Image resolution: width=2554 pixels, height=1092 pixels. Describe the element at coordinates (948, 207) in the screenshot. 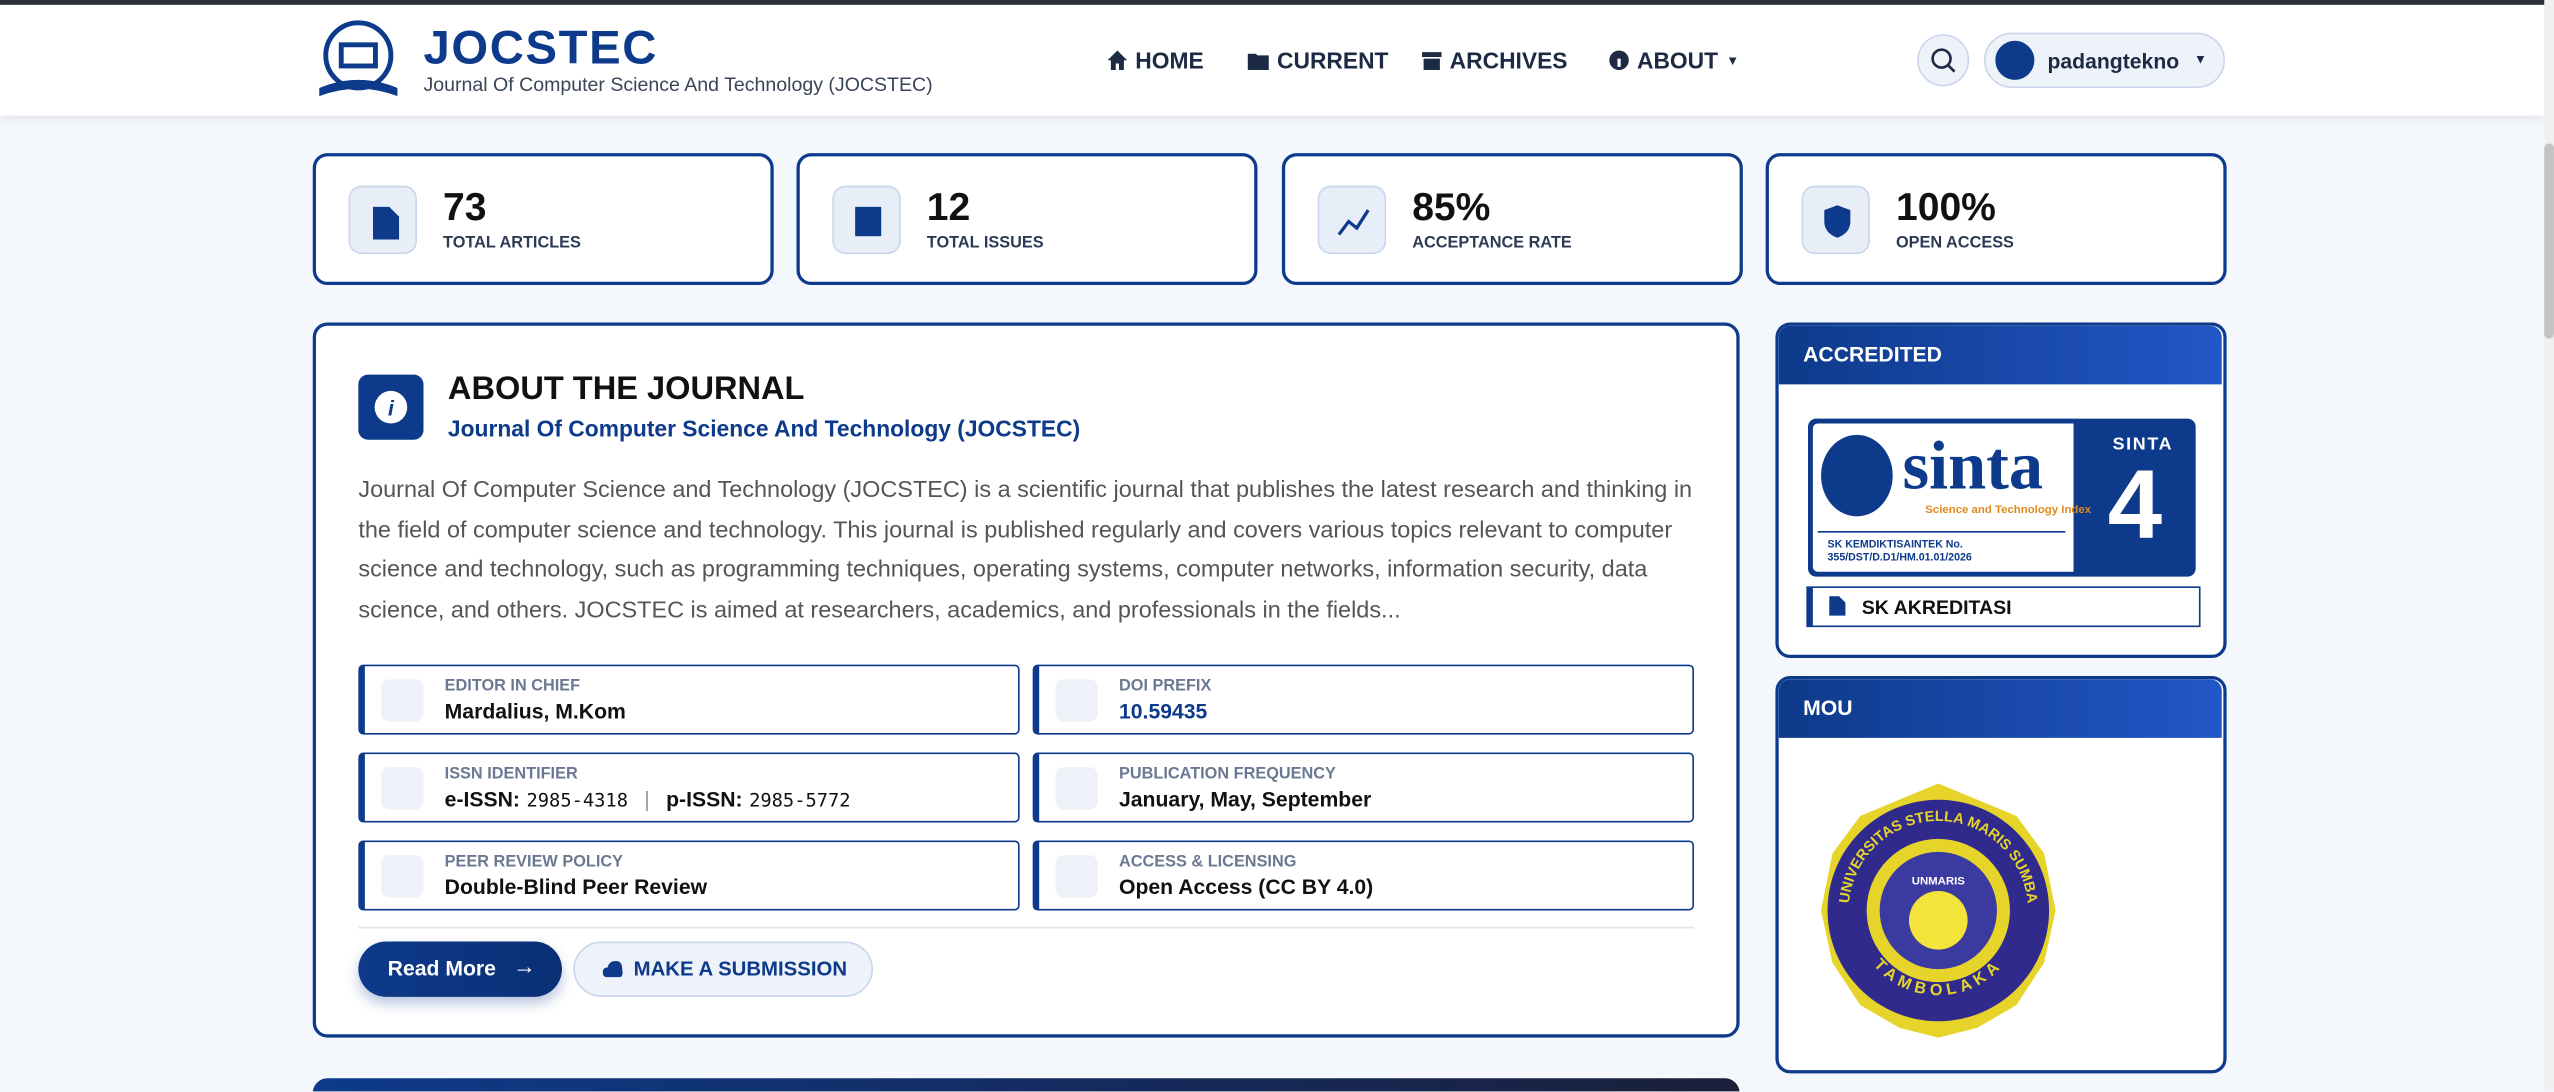

I see `stat-value: 12` at that location.